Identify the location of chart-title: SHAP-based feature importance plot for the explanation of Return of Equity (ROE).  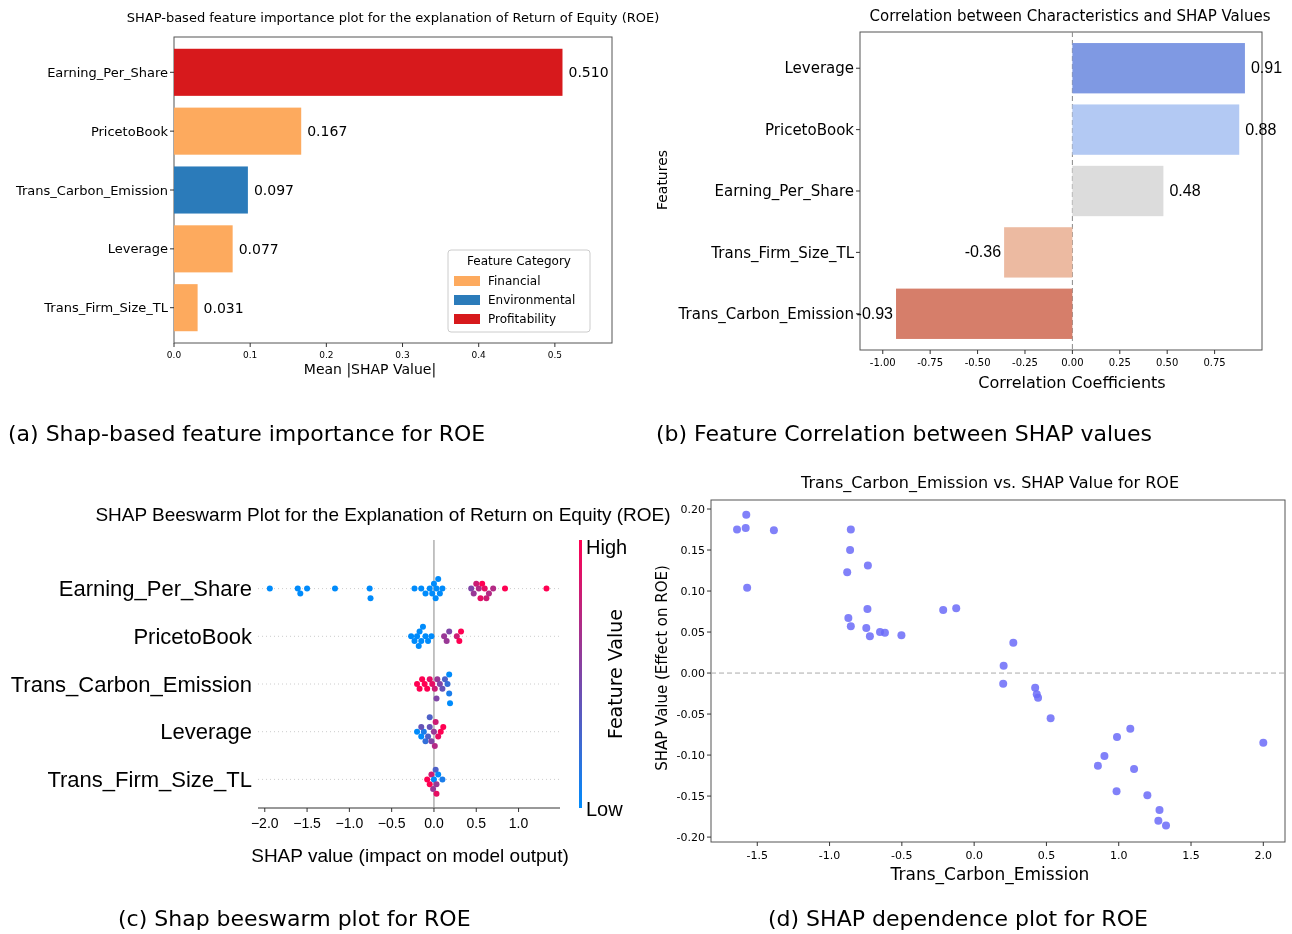
(393, 17).